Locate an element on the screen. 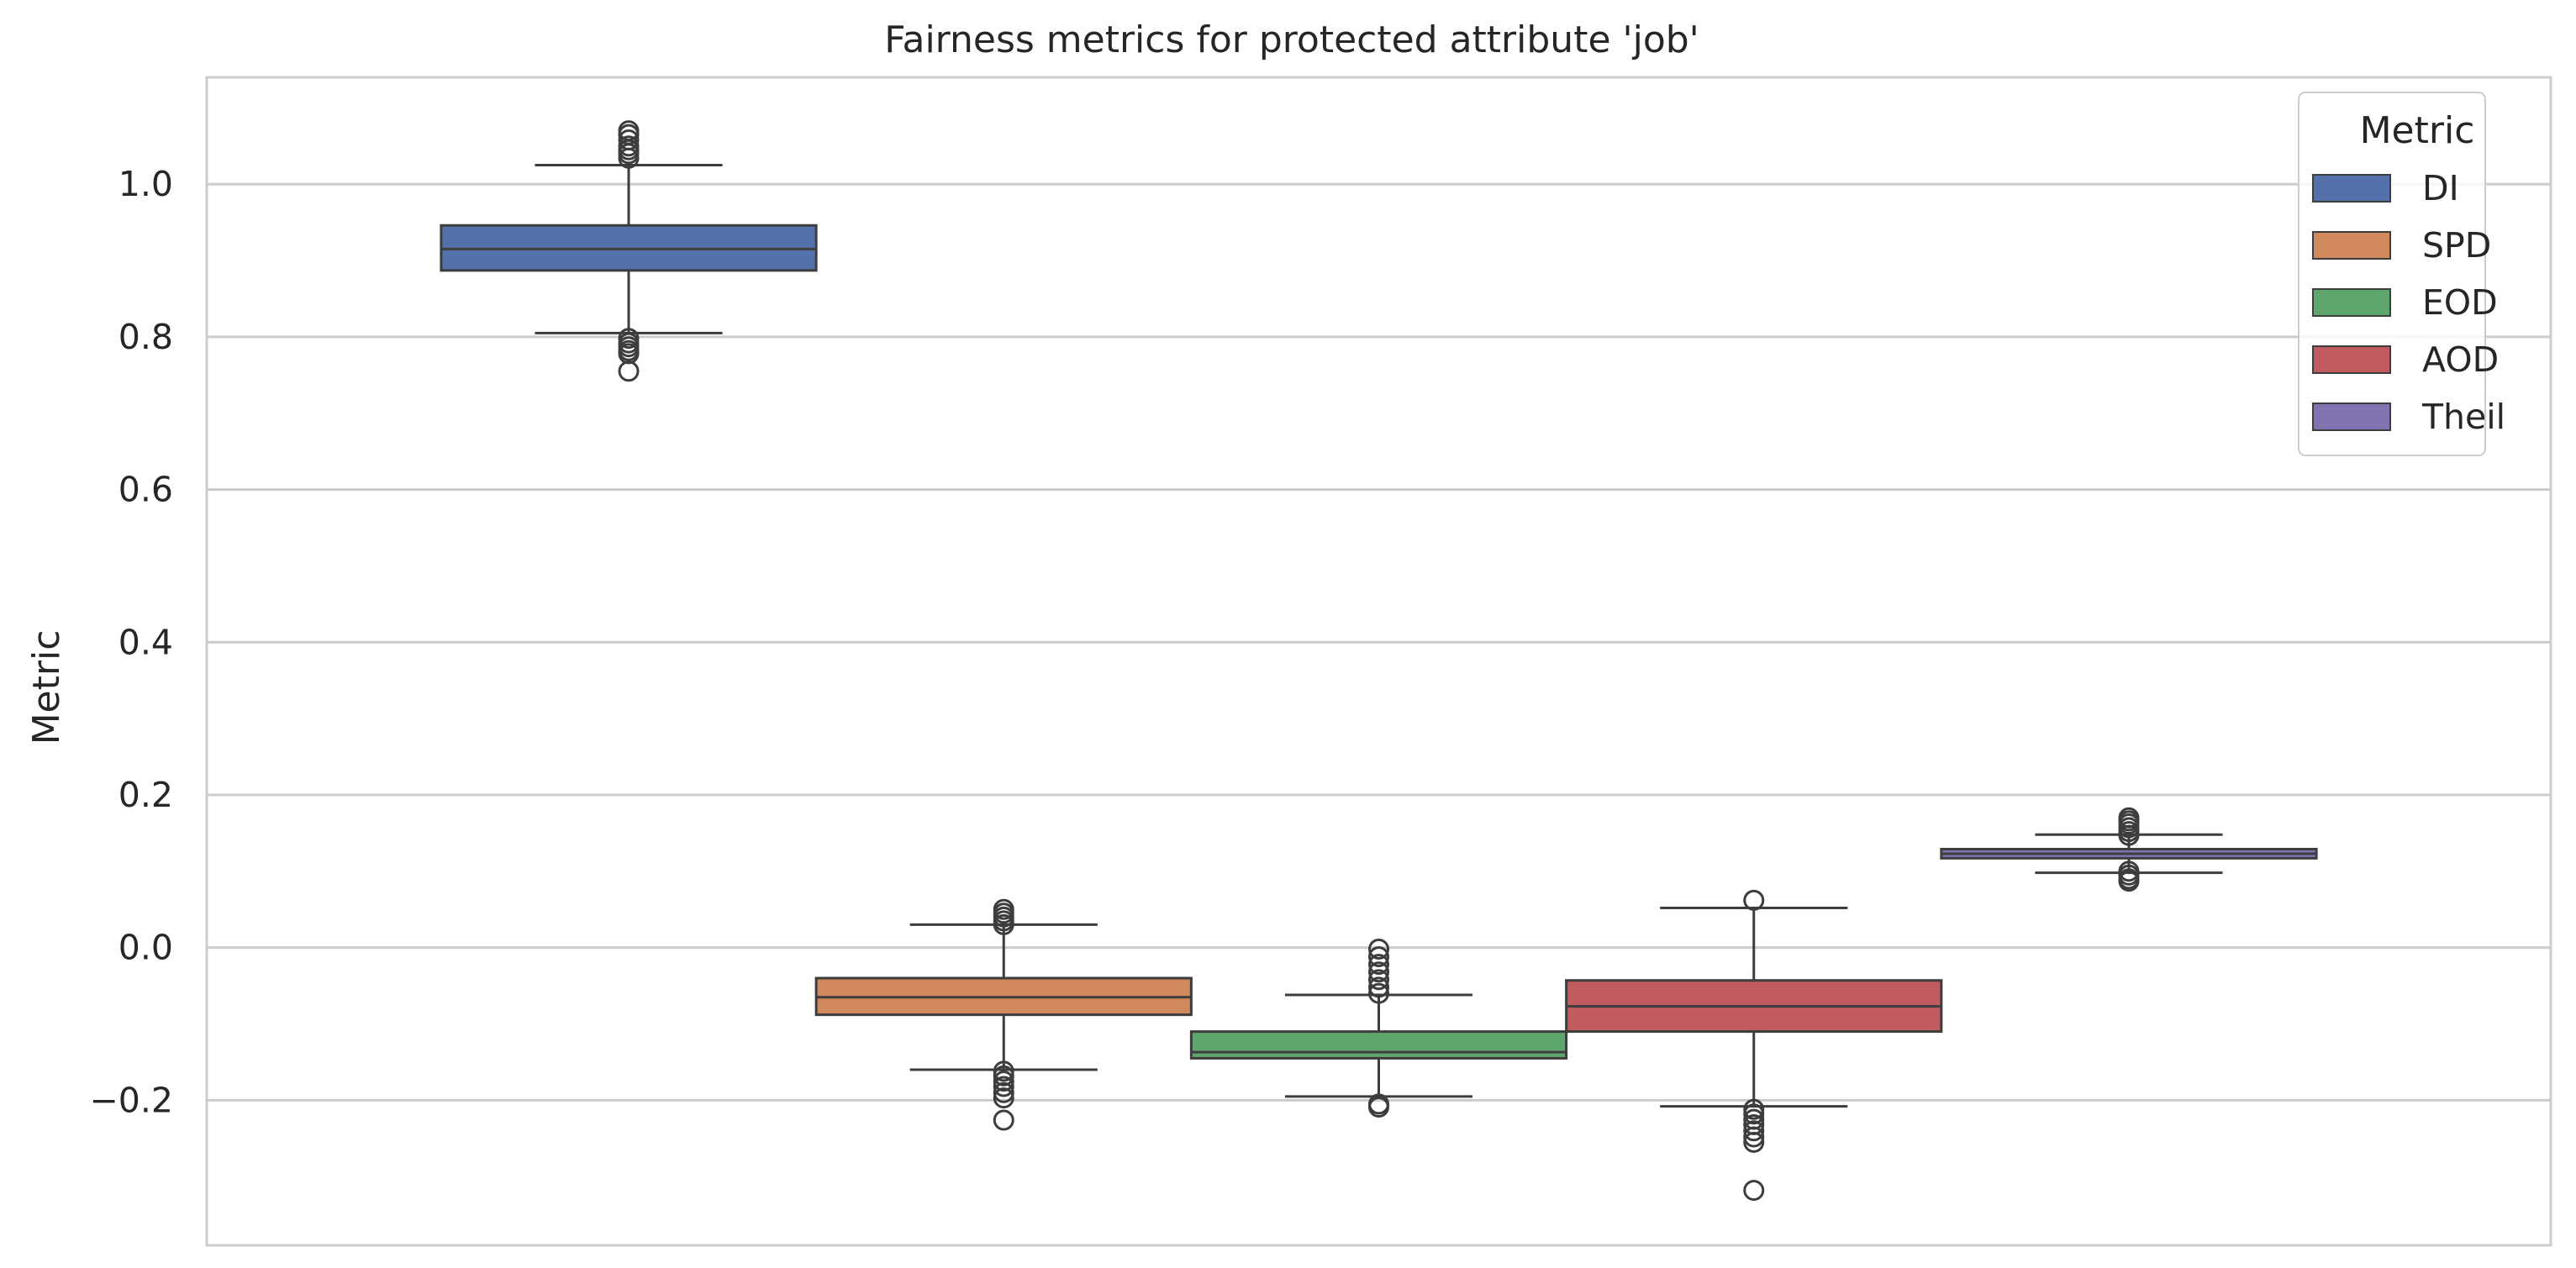 The height and width of the screenshot is (1268, 2576). legend-label: DI is located at coordinates (2440, 188).